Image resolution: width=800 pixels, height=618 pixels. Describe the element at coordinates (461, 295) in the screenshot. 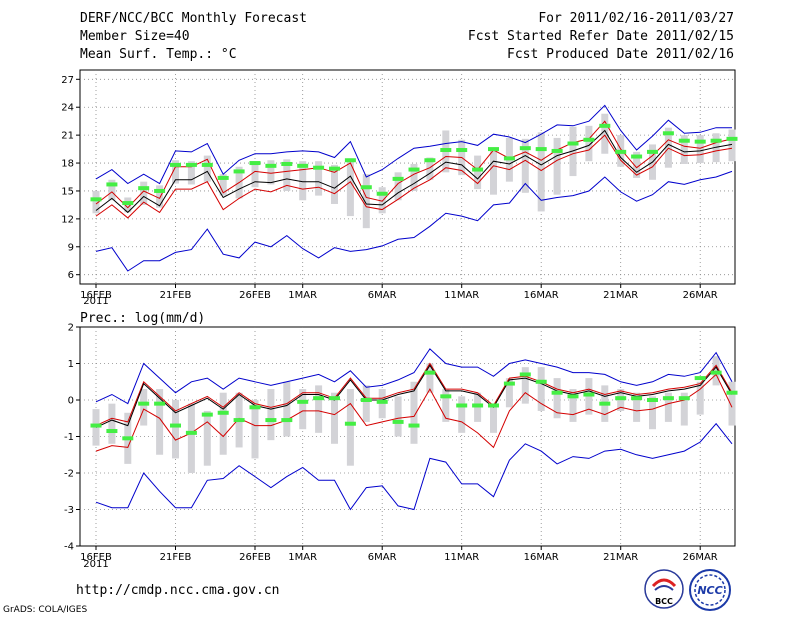

I see `panel-0-xtick-label: 11MAR` at that location.